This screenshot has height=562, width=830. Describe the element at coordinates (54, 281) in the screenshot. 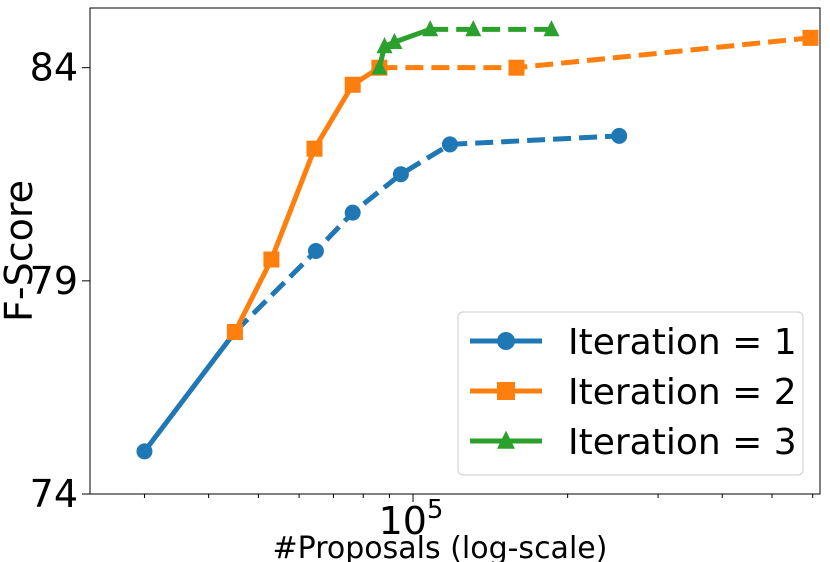

I see `y-tick-label-79: 79` at that location.